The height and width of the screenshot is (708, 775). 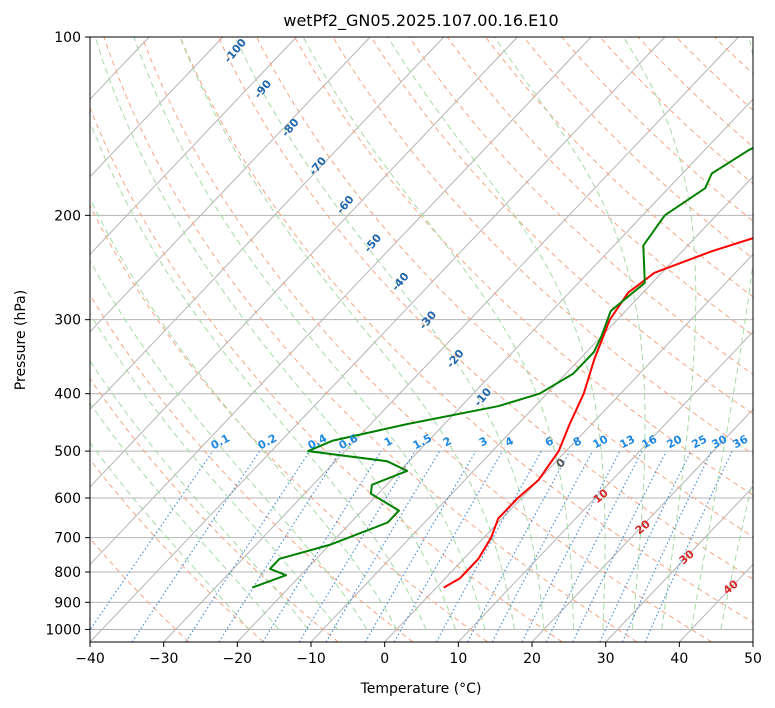 What do you see at coordinates (238, 659) in the screenshot?
I see `x-tick-label: −20` at bounding box center [238, 659].